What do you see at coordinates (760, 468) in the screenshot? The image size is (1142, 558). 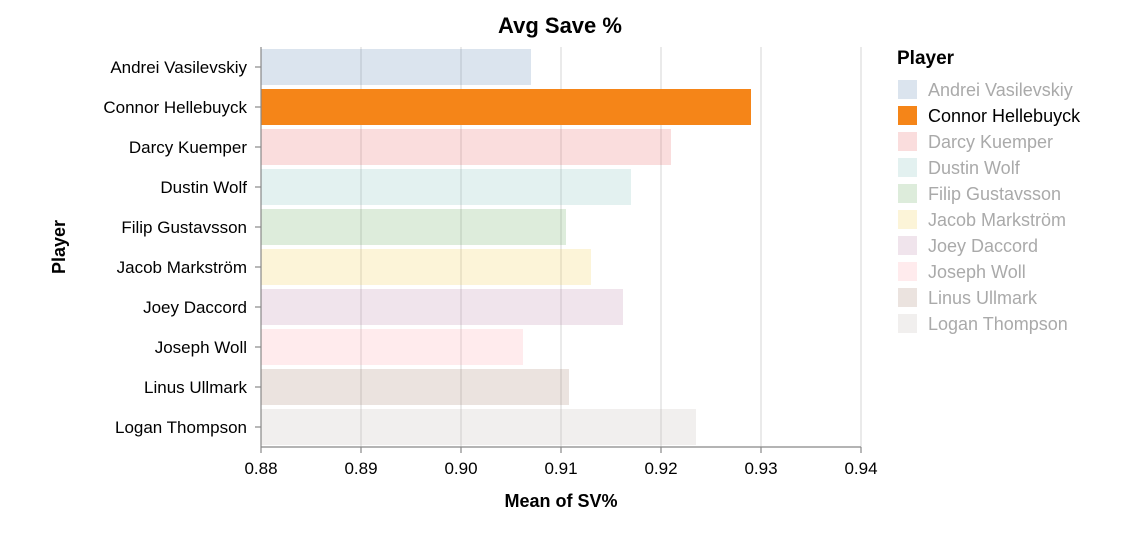 I see `x-tick-label: 0.93` at bounding box center [760, 468].